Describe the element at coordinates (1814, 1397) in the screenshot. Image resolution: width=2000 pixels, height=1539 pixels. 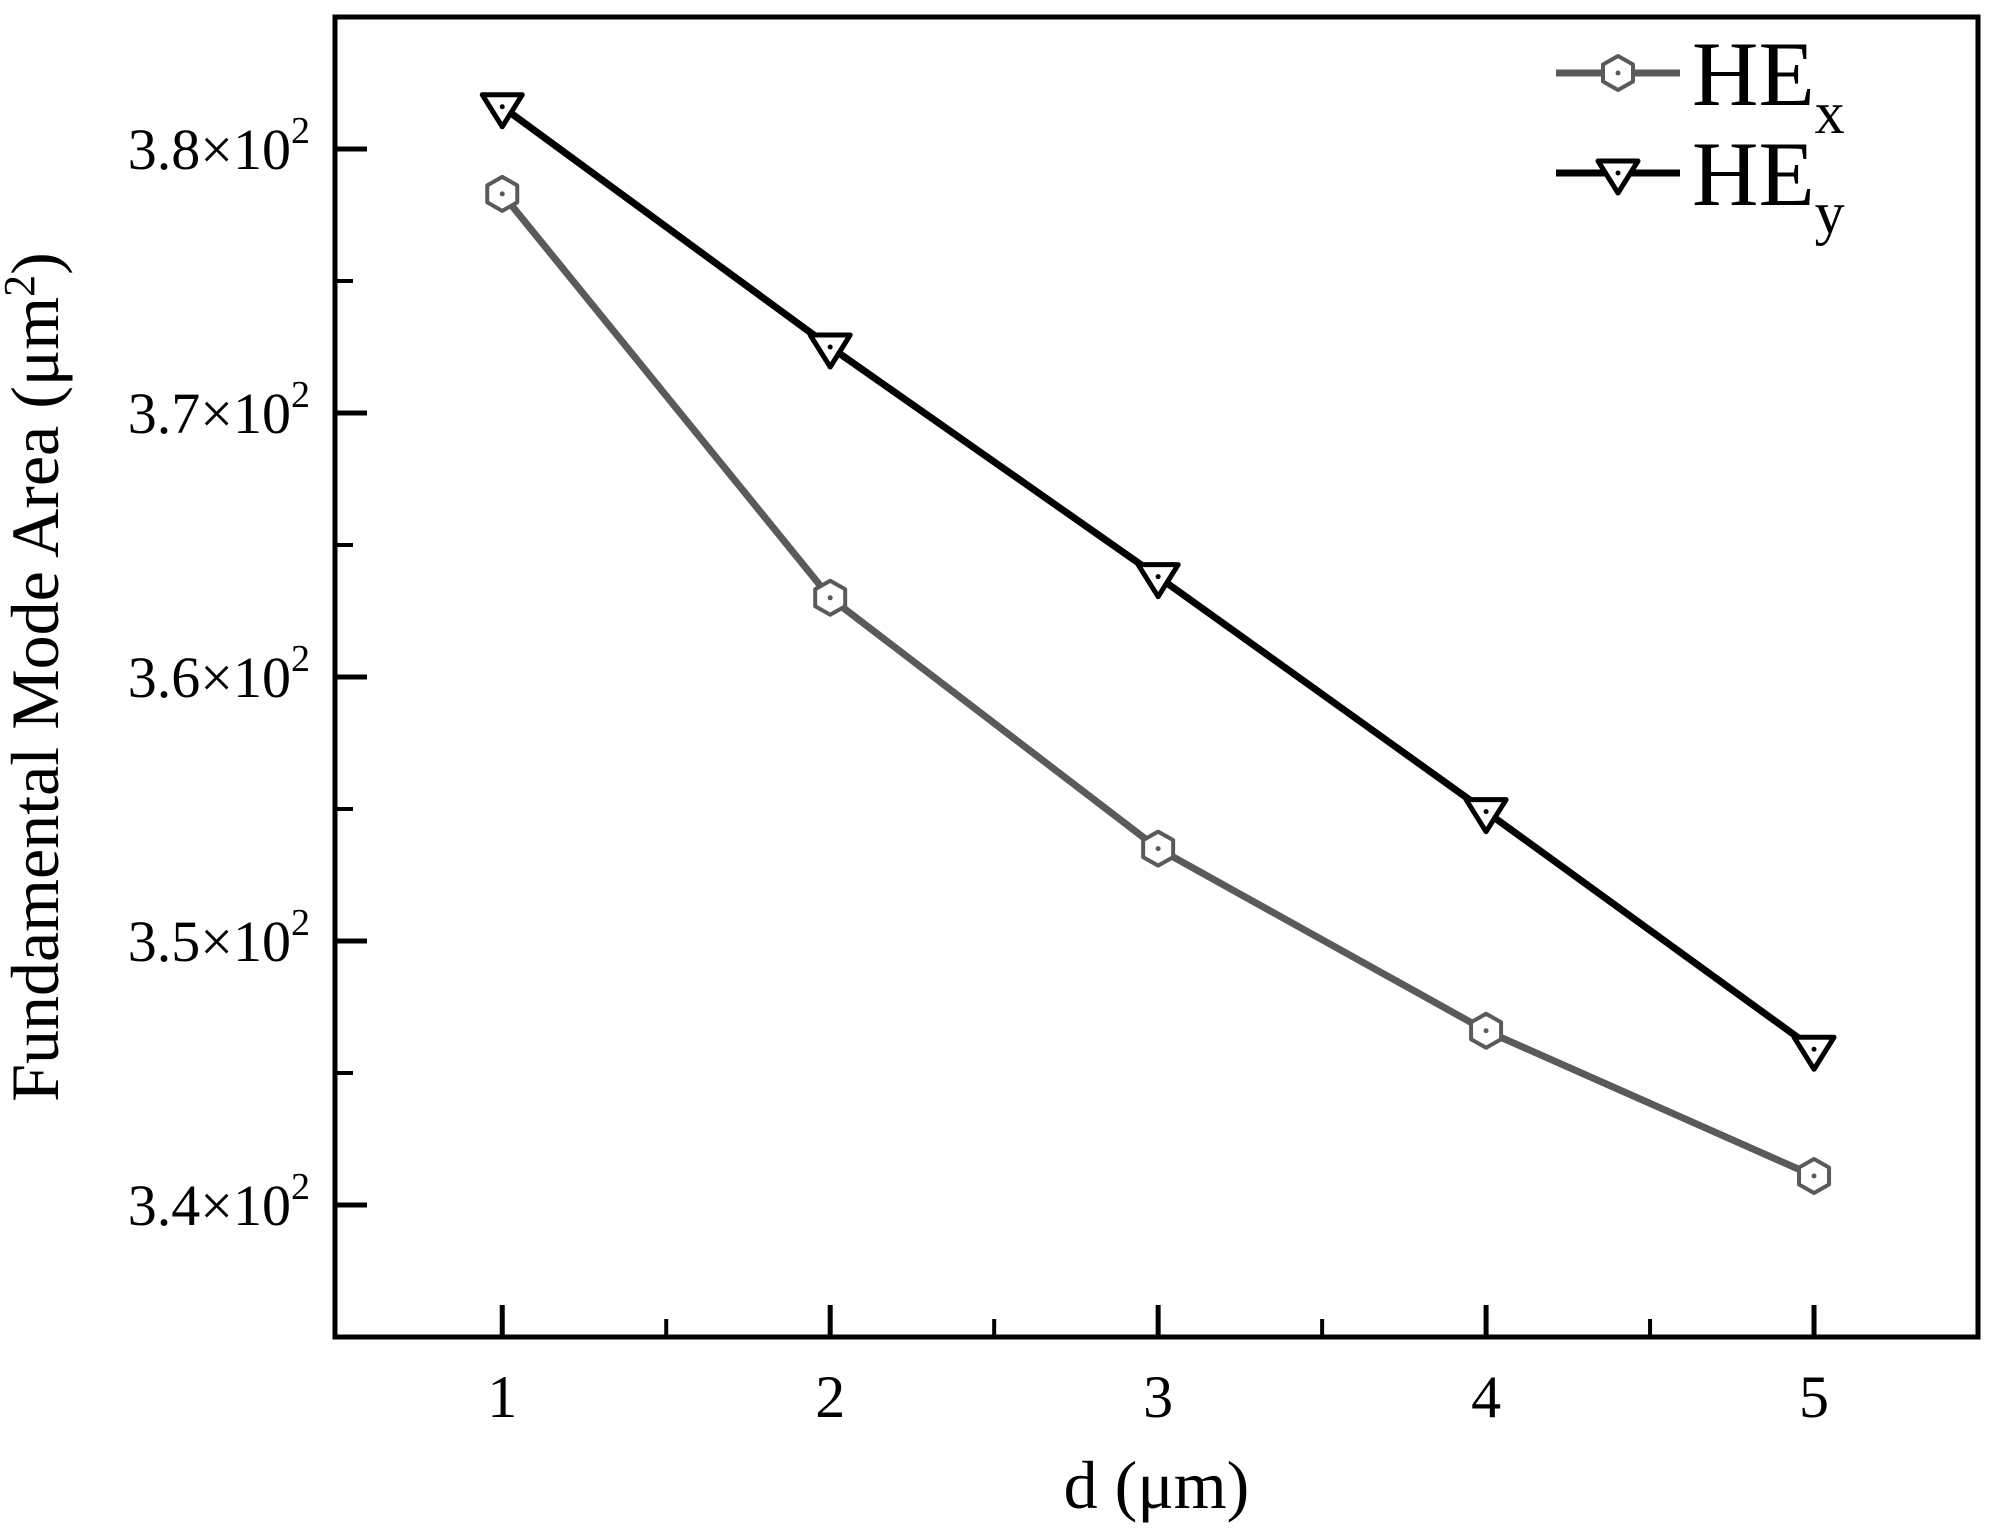
I see `x-axis-tick-label: 5` at that location.